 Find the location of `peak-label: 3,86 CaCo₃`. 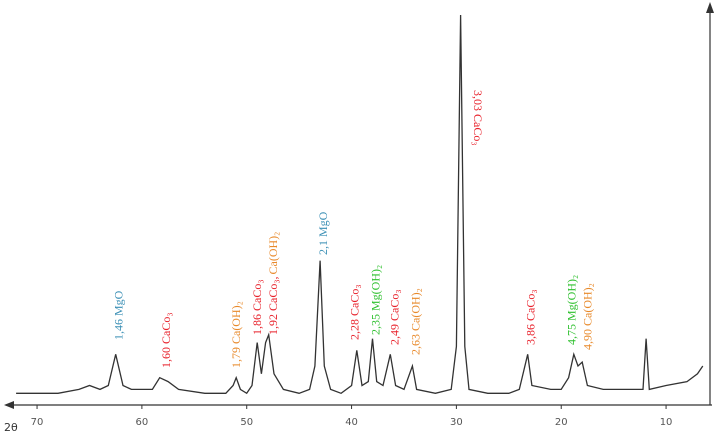

peak-label: 3,86 CaCo₃ is located at coordinates (530, 317).